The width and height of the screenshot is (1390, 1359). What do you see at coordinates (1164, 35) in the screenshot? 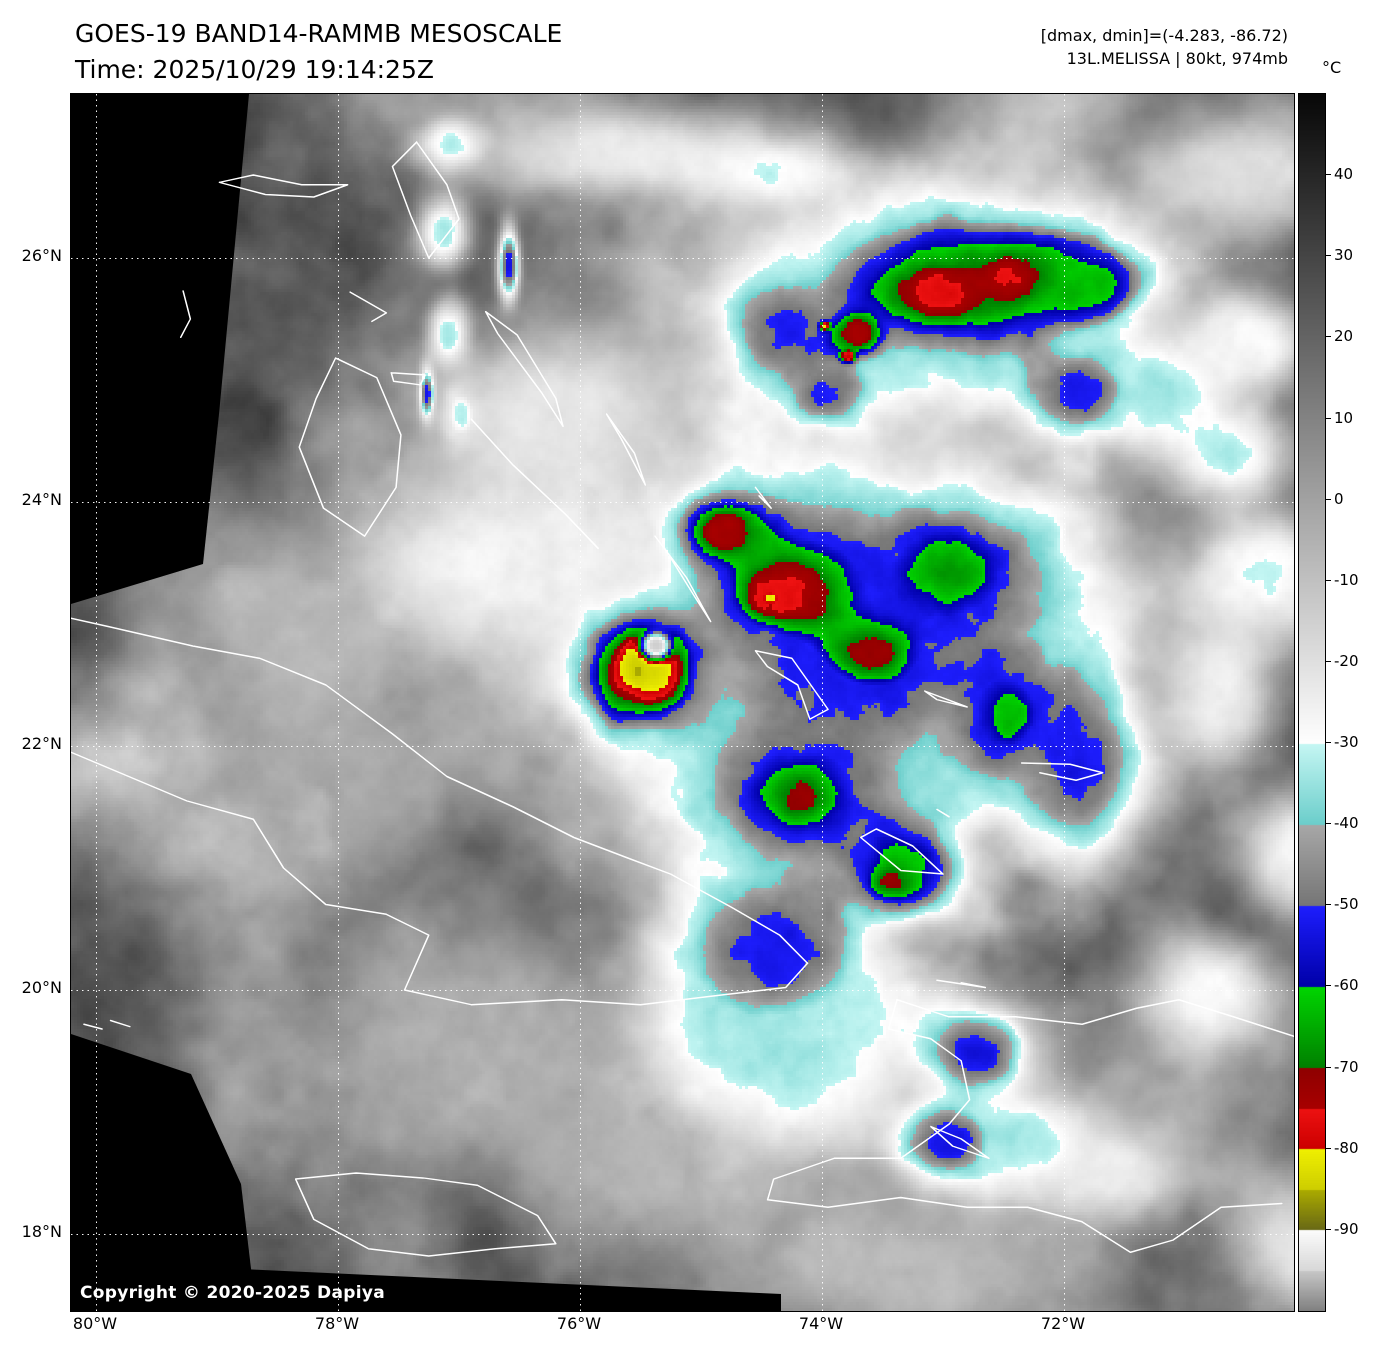
I see `dmax-dmin-readout: [dmax, dmin]=(-4.283, -86.72)` at bounding box center [1164, 35].